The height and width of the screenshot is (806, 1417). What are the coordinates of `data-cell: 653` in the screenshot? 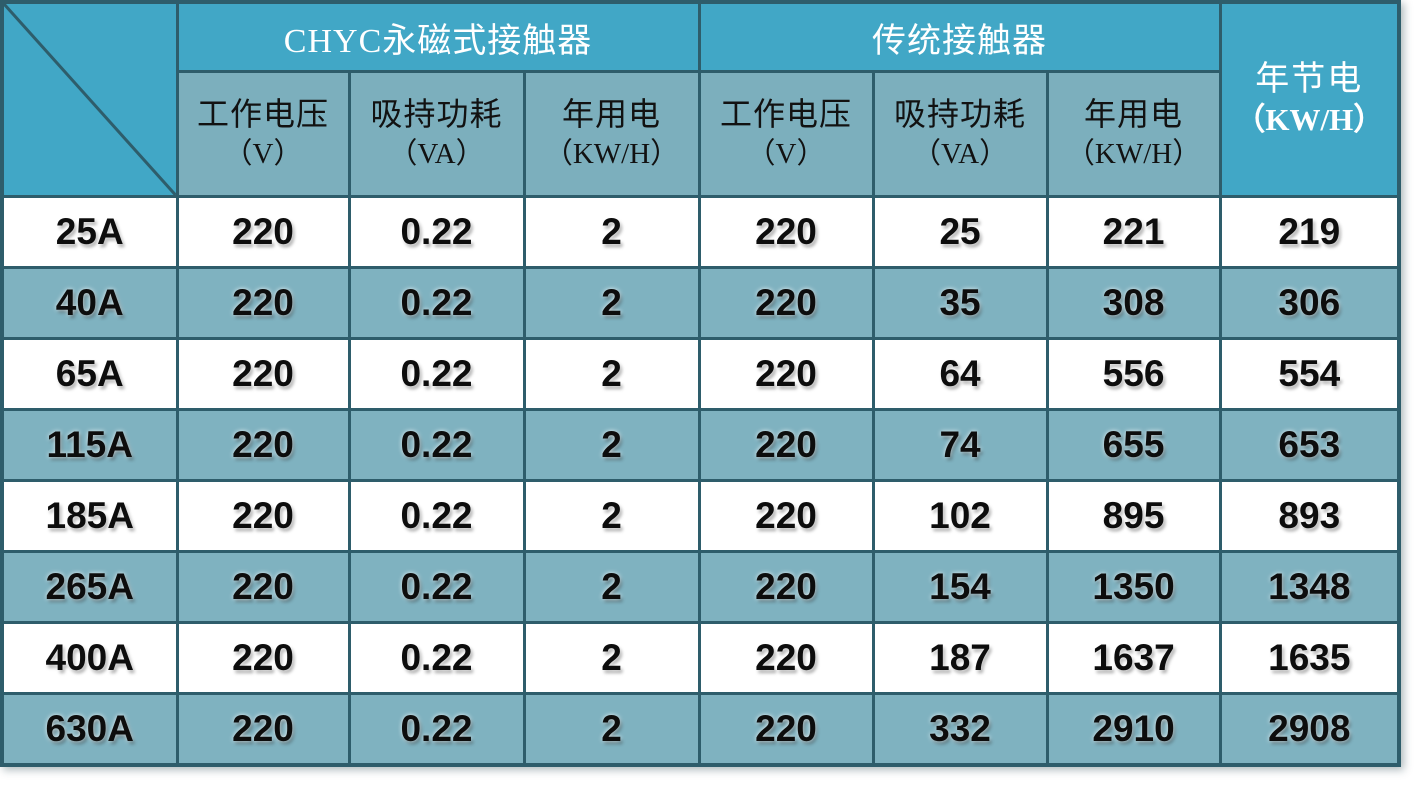 It's located at (1309, 445).